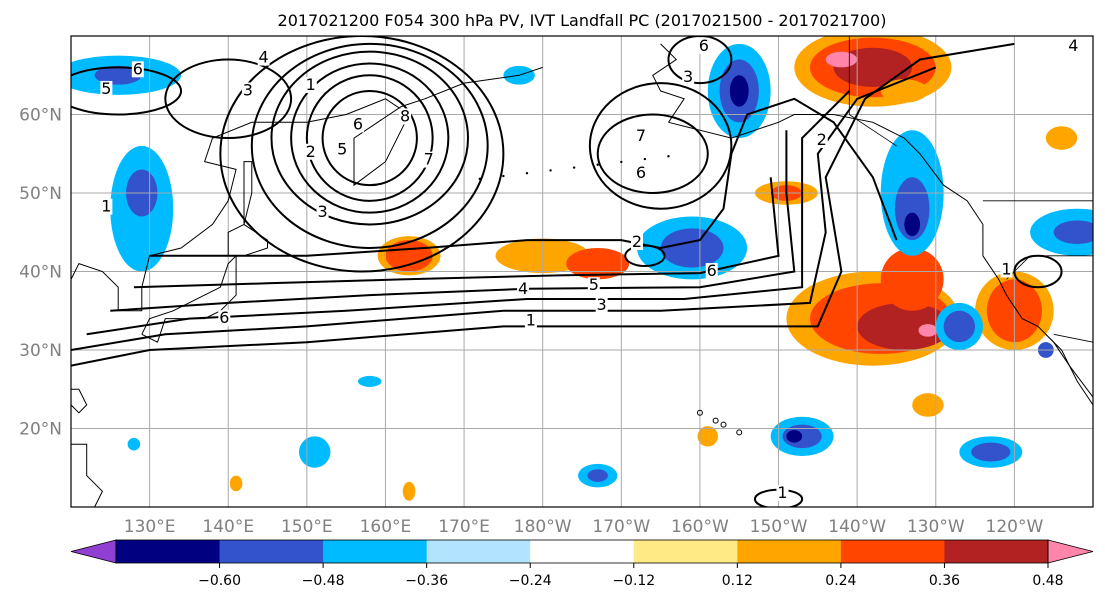 Image resolution: width=1105 pixels, height=605 pixels. What do you see at coordinates (1015, 527) in the screenshot?
I see `longitude-label: 120°W` at bounding box center [1015, 527].